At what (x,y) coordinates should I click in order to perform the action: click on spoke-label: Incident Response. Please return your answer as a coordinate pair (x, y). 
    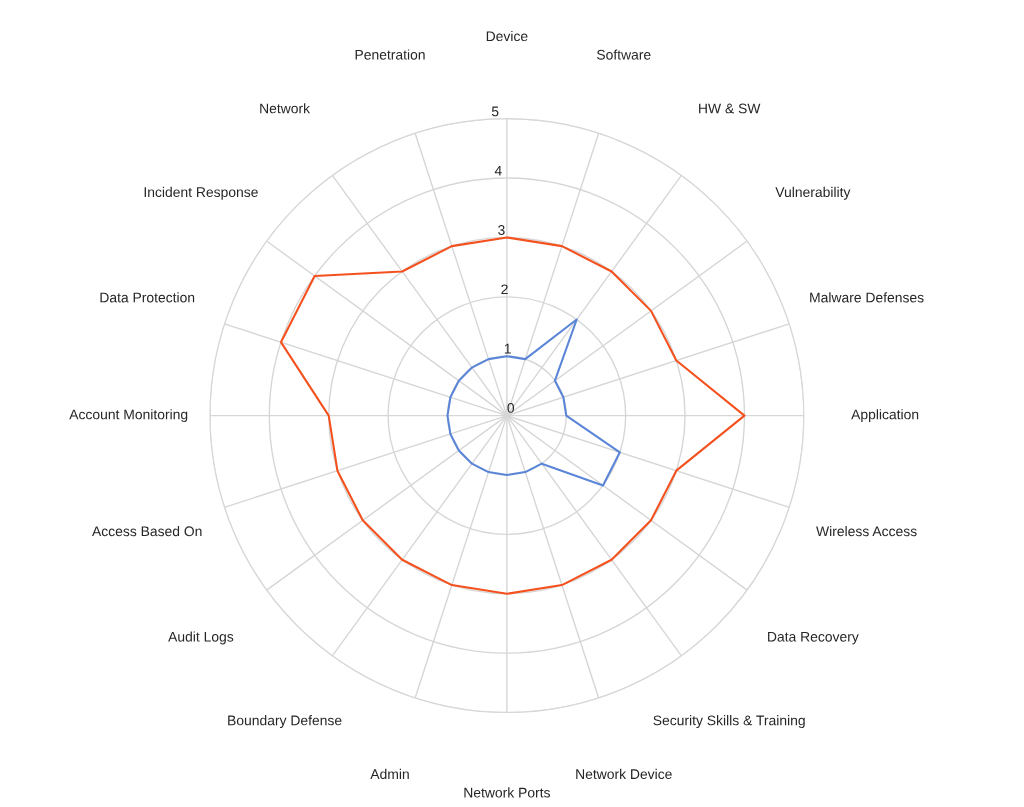
    Looking at the image, I should click on (201, 193).